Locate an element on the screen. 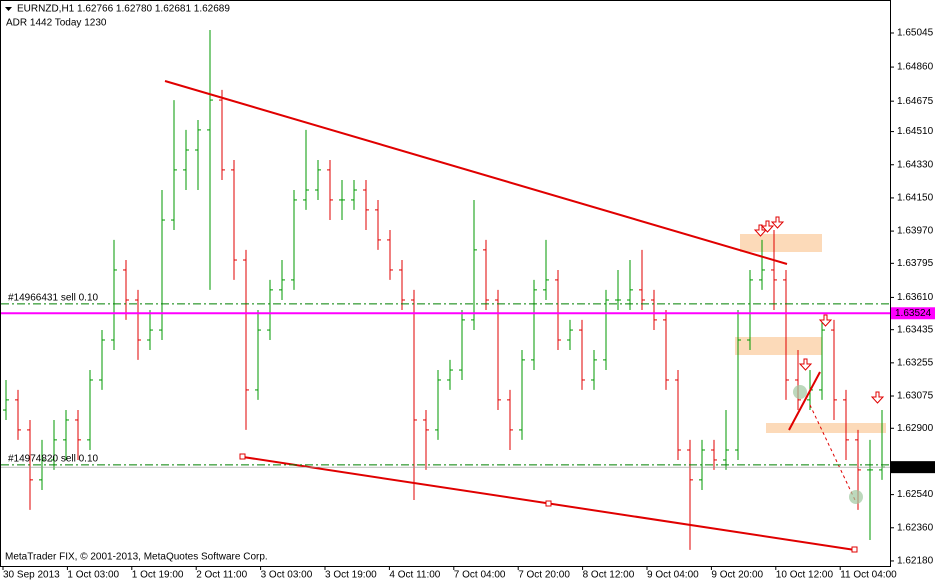  drawings is located at coordinates (810, 333).